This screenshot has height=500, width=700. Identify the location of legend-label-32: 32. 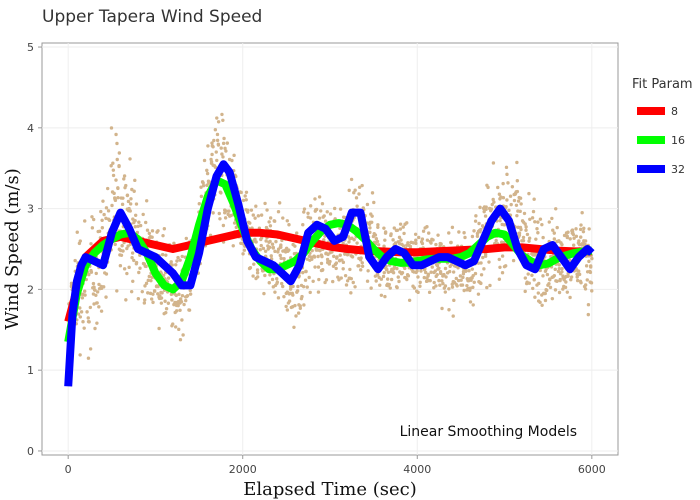
(678, 169).